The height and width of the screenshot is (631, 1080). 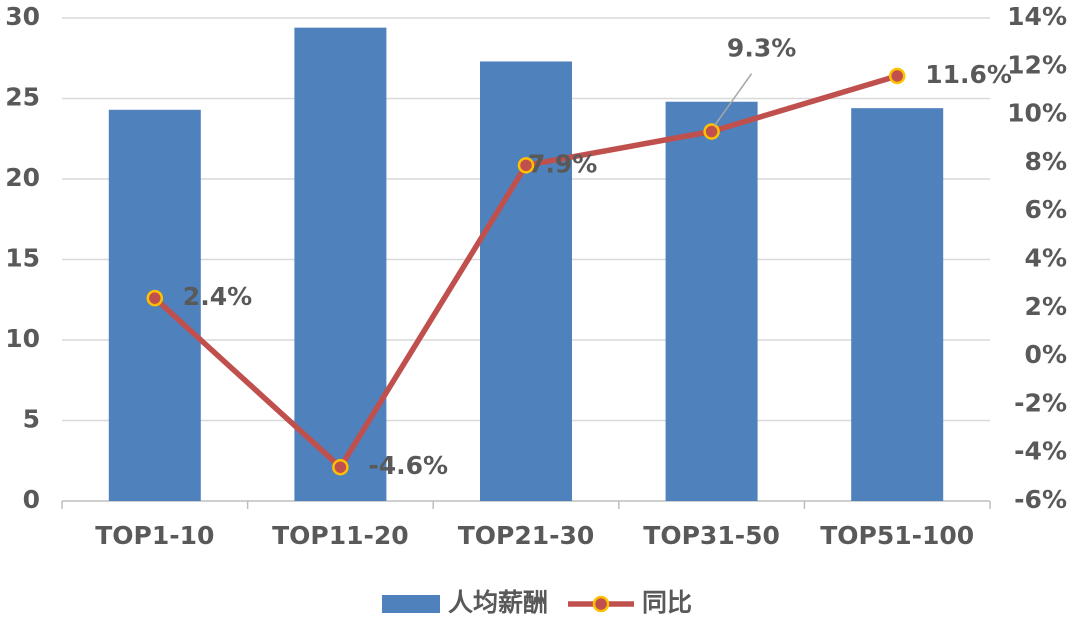 I want to click on x-tick-label: TOP31-50, so click(x=711, y=535).